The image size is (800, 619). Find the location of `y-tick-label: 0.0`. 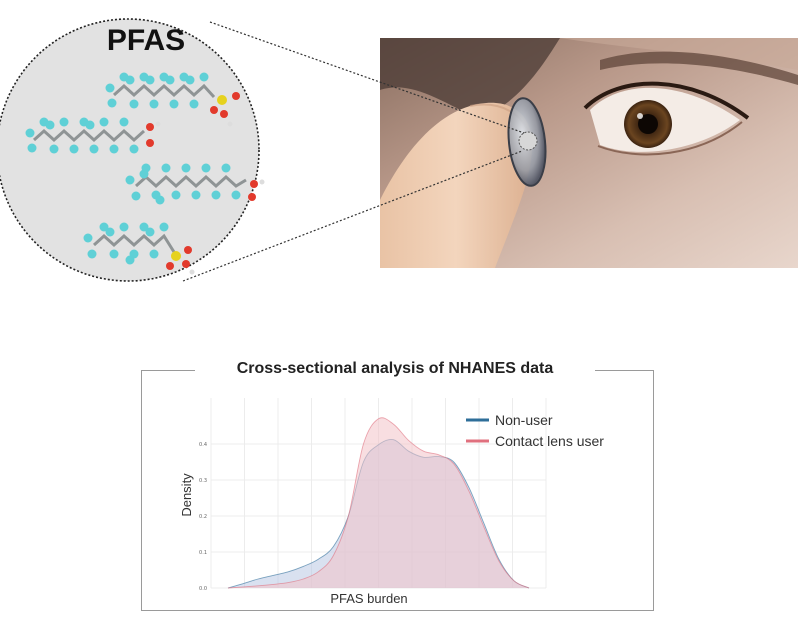

y-tick-label: 0.0 is located at coordinates (203, 589).